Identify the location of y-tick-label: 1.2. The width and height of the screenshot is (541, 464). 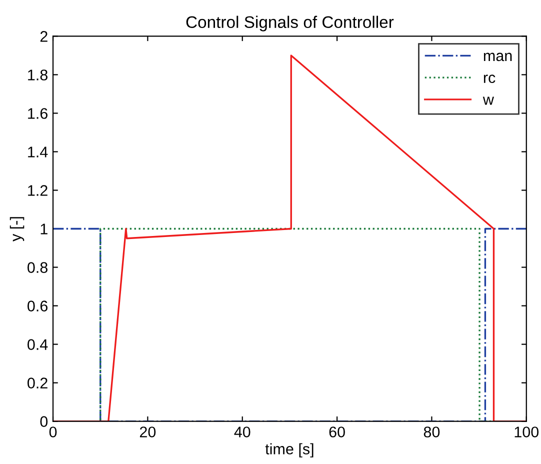
(38, 190).